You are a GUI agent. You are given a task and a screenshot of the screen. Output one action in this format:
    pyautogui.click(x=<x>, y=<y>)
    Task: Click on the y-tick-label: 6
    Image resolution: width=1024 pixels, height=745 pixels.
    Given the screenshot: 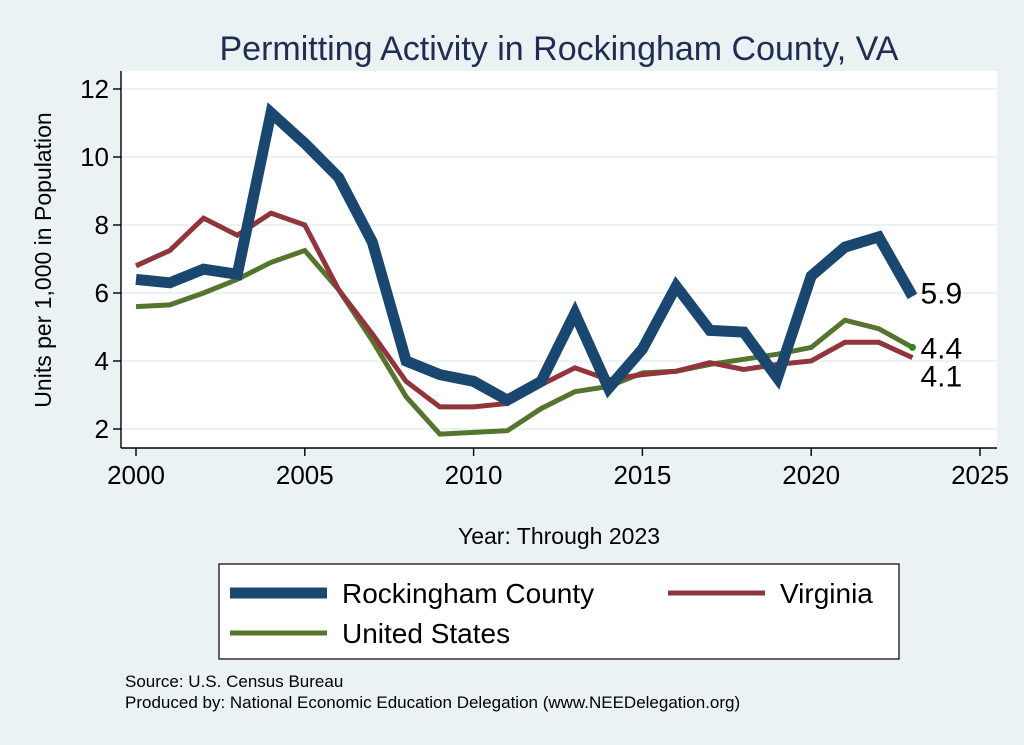 What is the action you would take?
    pyautogui.click(x=102, y=293)
    